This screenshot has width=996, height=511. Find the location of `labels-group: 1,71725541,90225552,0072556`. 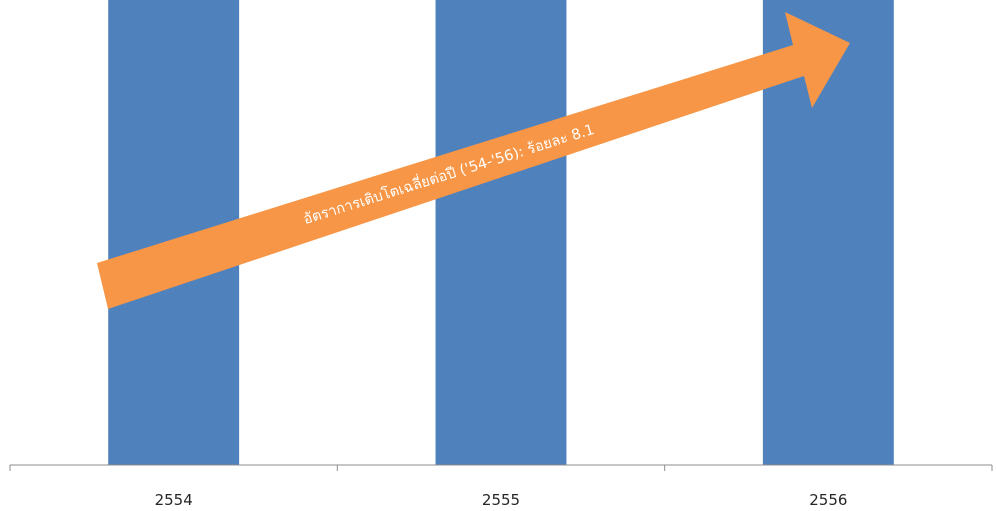

labels-group: 1,71725541,90225552,0072556 is located at coordinates (501, 500).